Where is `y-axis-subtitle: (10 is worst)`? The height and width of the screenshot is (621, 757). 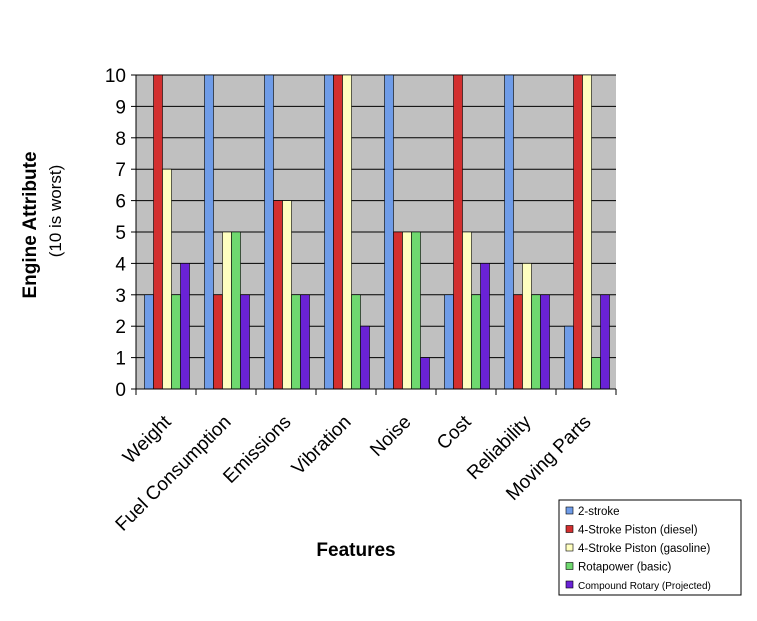 y-axis-subtitle: (10 is worst) is located at coordinates (55, 211).